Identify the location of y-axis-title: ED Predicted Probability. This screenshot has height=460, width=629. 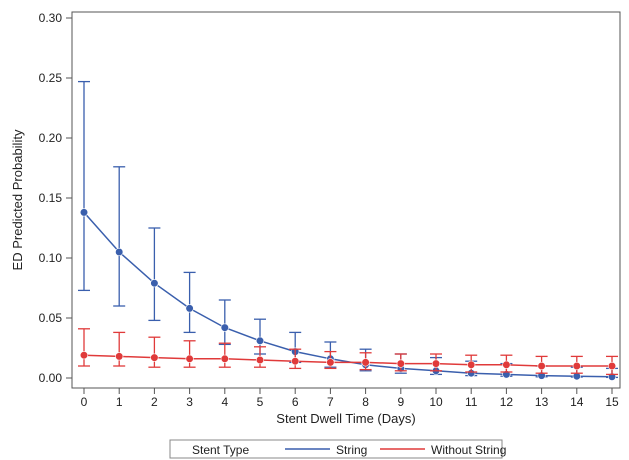
(17, 199).